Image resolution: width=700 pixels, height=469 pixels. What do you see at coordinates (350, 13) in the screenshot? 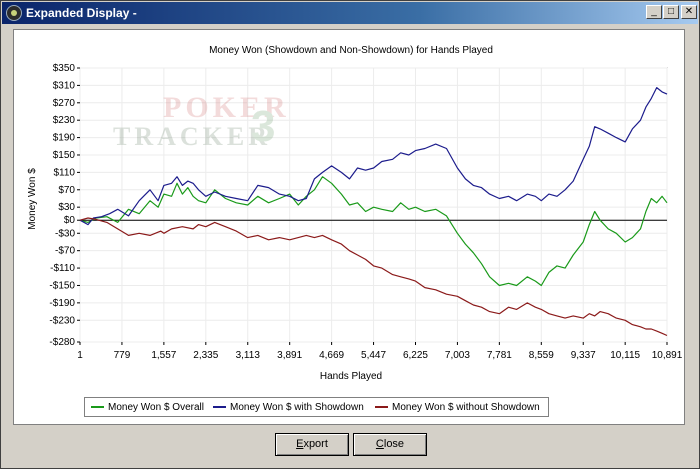
I see `title-bar: Expanded Display - _ □ ✕` at bounding box center [350, 13].